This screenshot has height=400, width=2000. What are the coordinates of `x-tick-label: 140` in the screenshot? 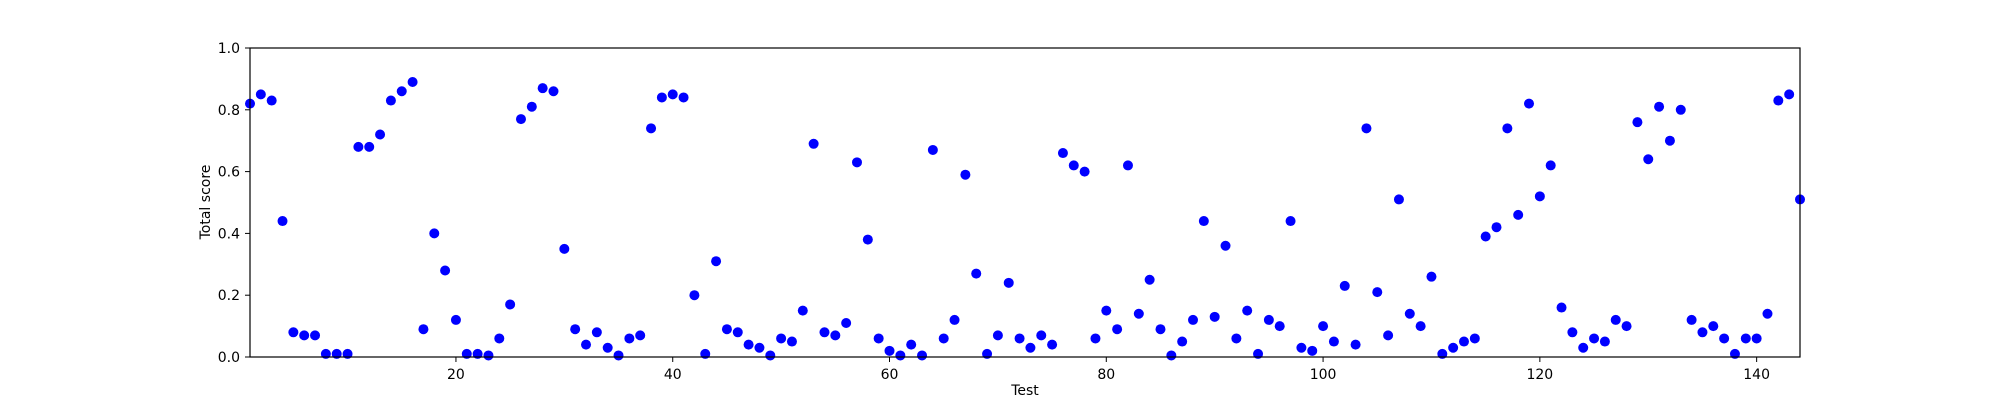 It's located at (1756, 375).